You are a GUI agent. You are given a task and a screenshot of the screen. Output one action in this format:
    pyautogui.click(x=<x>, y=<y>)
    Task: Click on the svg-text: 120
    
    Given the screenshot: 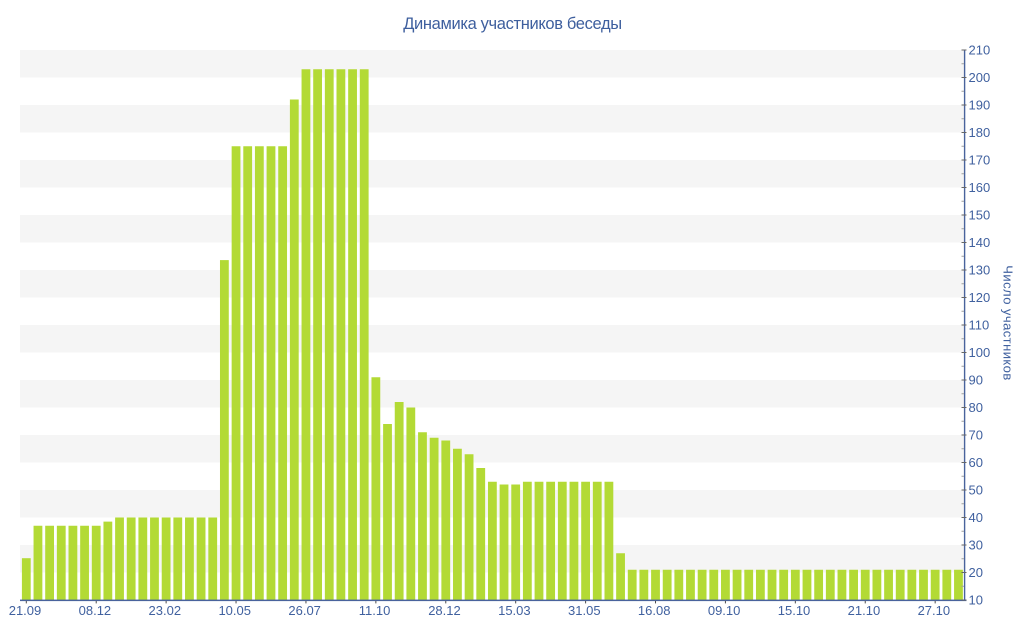 What is the action you would take?
    pyautogui.click(x=980, y=297)
    